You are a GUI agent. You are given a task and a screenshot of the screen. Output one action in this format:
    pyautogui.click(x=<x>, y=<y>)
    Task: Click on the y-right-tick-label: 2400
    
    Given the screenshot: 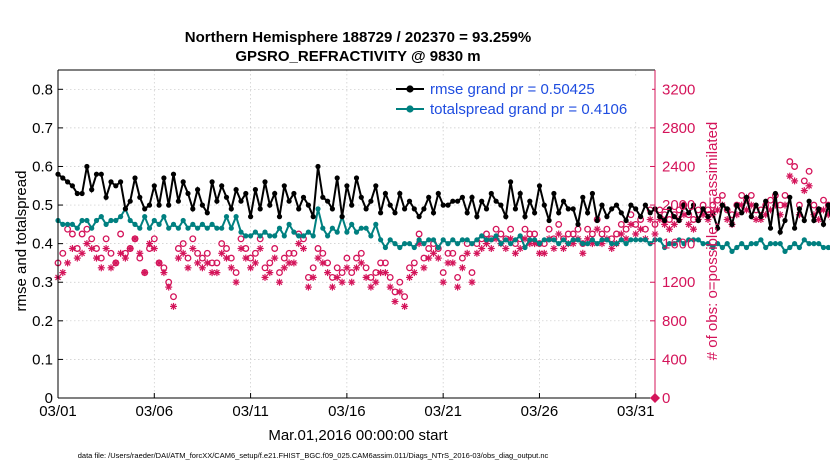 What is the action you would take?
    pyautogui.click(x=678, y=166)
    